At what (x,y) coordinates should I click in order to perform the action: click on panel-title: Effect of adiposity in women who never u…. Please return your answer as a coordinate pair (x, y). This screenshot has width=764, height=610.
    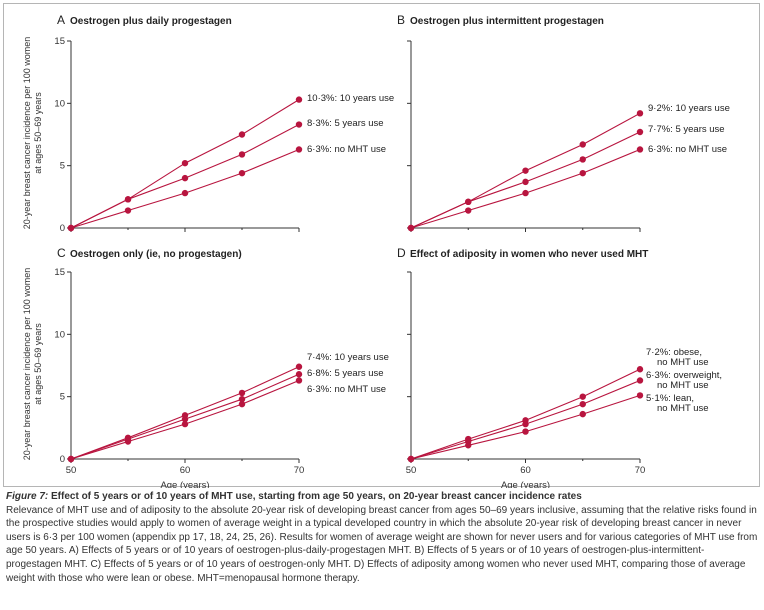
    Looking at the image, I should click on (529, 254).